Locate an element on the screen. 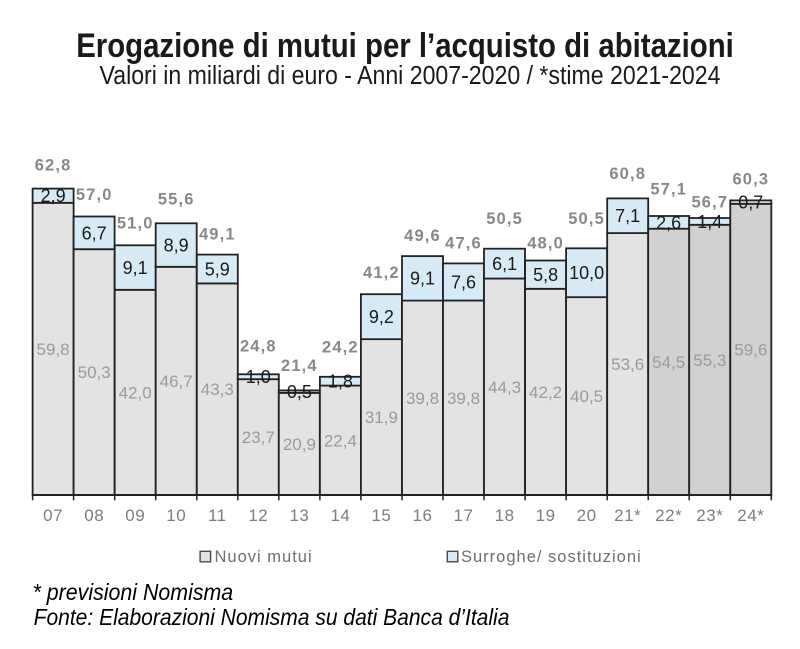 This screenshot has width=800, height=649. svg-text: 16 is located at coordinates (423, 515).